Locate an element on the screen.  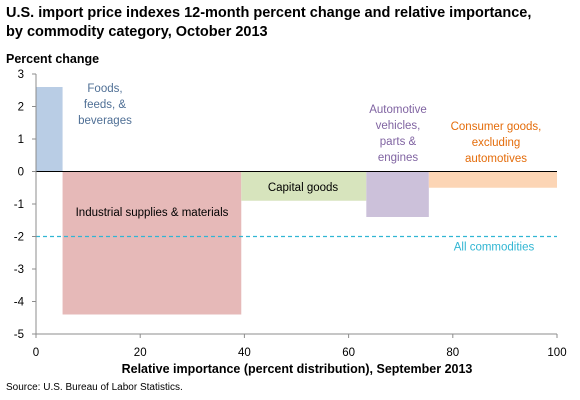
x-tick-label: 20 is located at coordinates (140, 353).